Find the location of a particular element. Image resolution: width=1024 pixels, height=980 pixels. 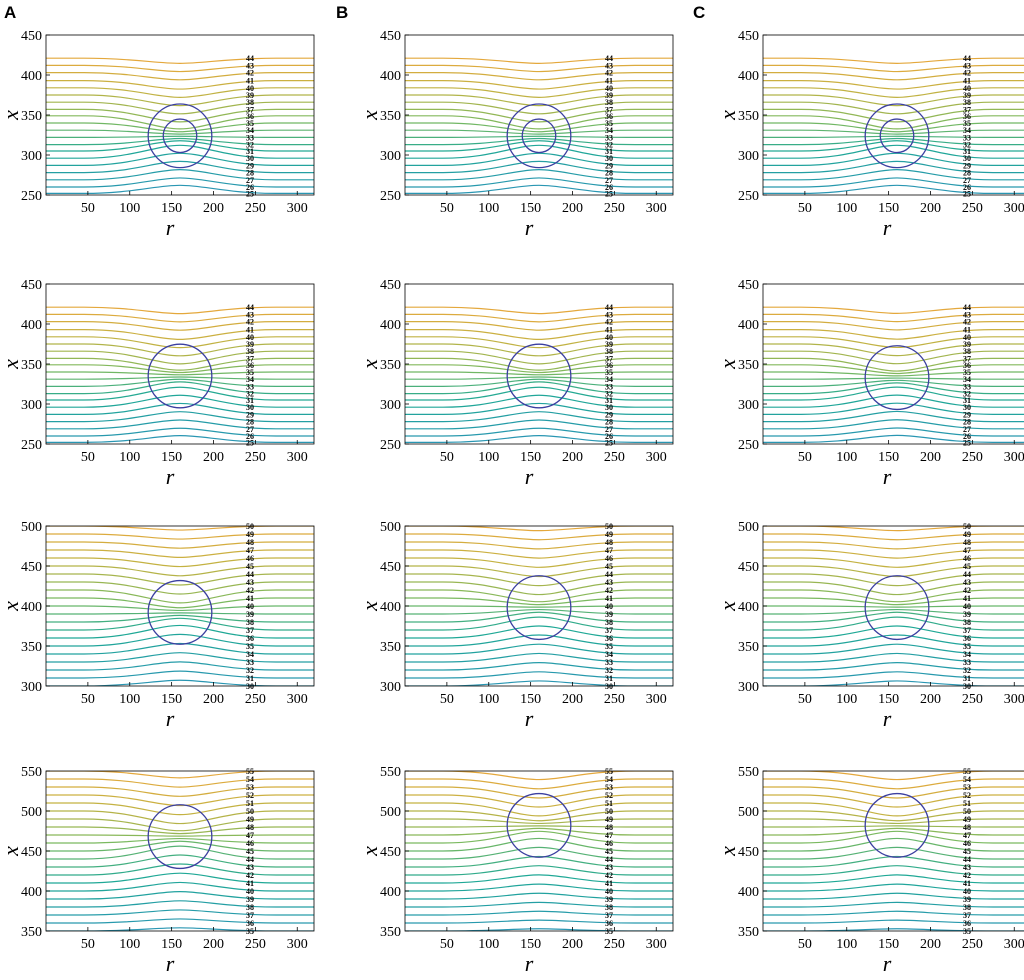

x-tick-label: 50 is located at coordinates (805, 699).